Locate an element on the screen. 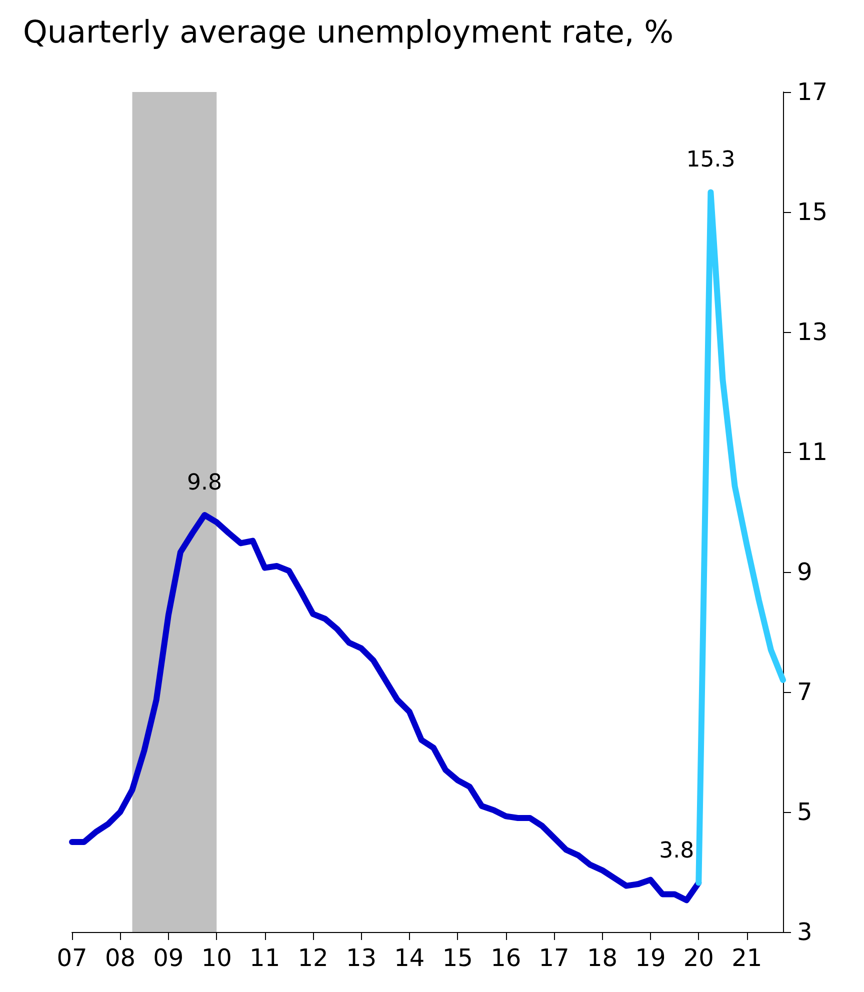  y-tick-label: 9 is located at coordinates (804, 572).